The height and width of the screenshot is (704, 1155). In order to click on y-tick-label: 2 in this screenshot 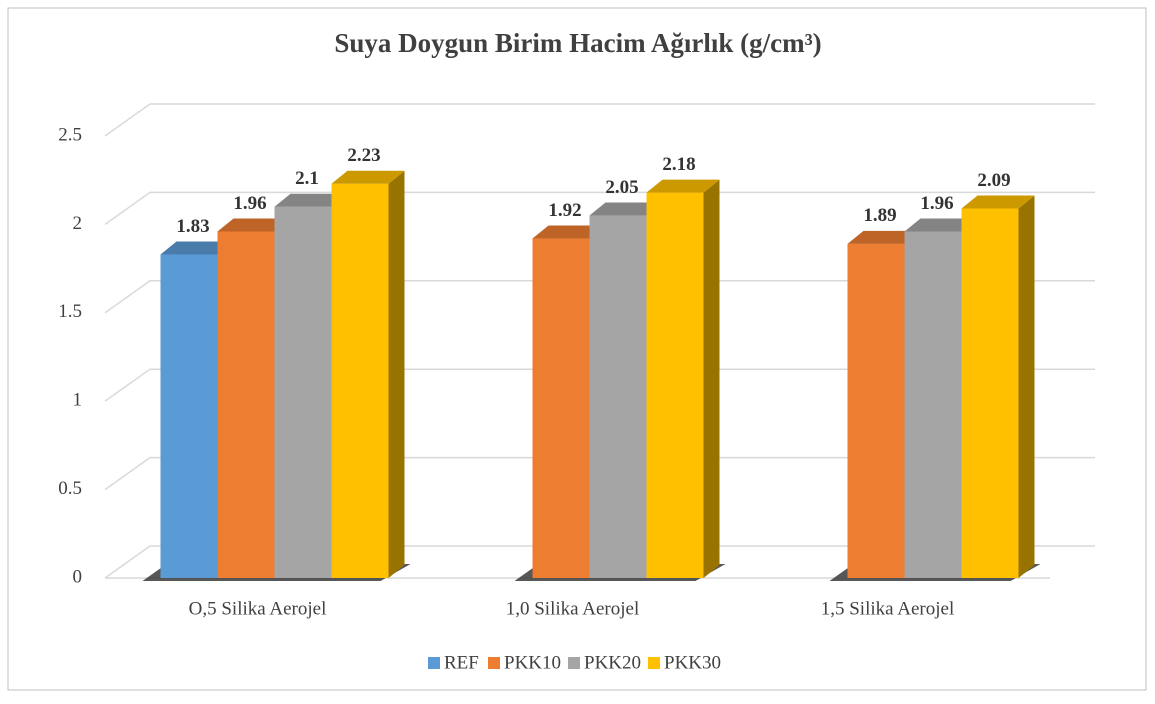, I will do `click(78, 223)`.